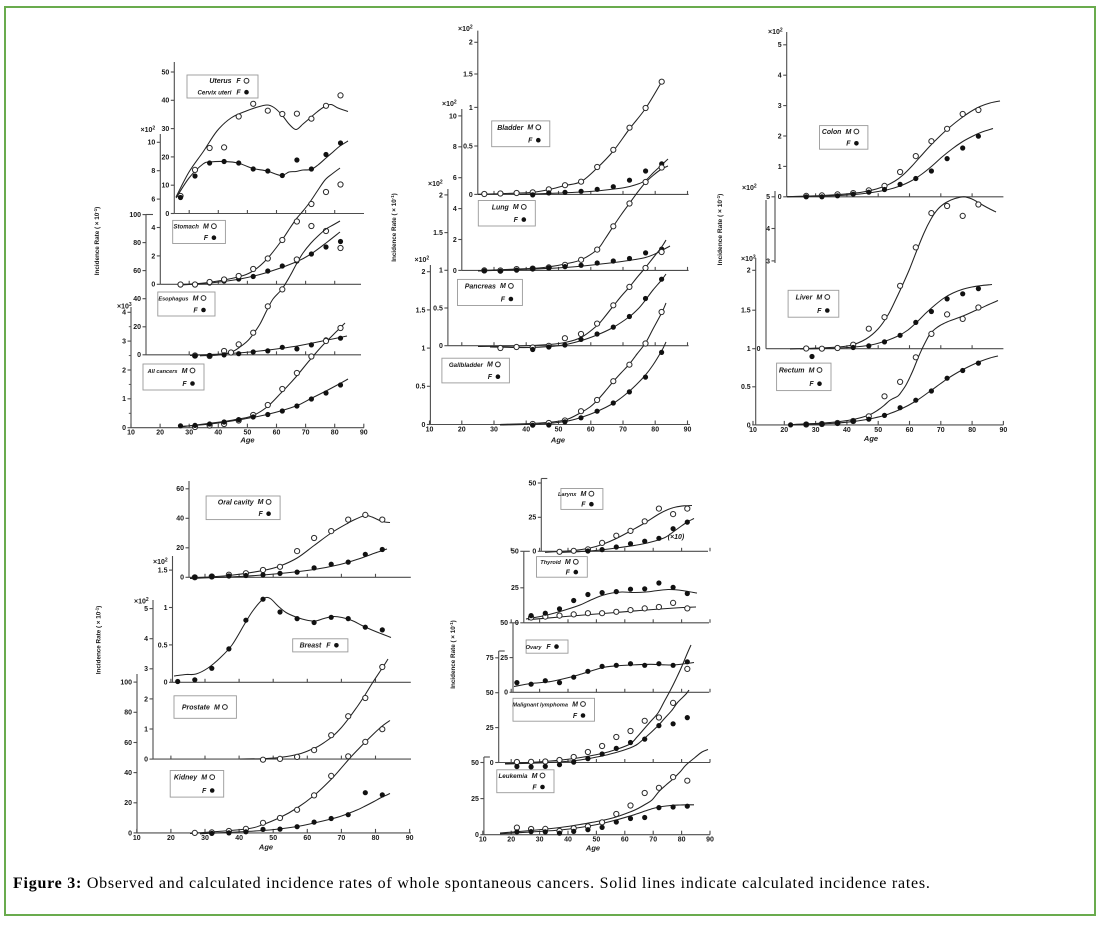  What do you see at coordinates (455, 147) in the screenshot?
I see `svg-text: 8` at bounding box center [455, 147].